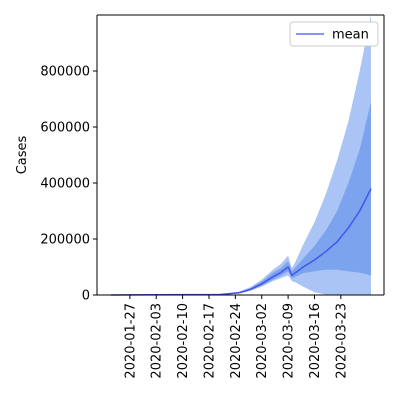 The image size is (400, 400). Describe the element at coordinates (65, 184) in the screenshot. I see `y-tick-label: 400000` at that location.